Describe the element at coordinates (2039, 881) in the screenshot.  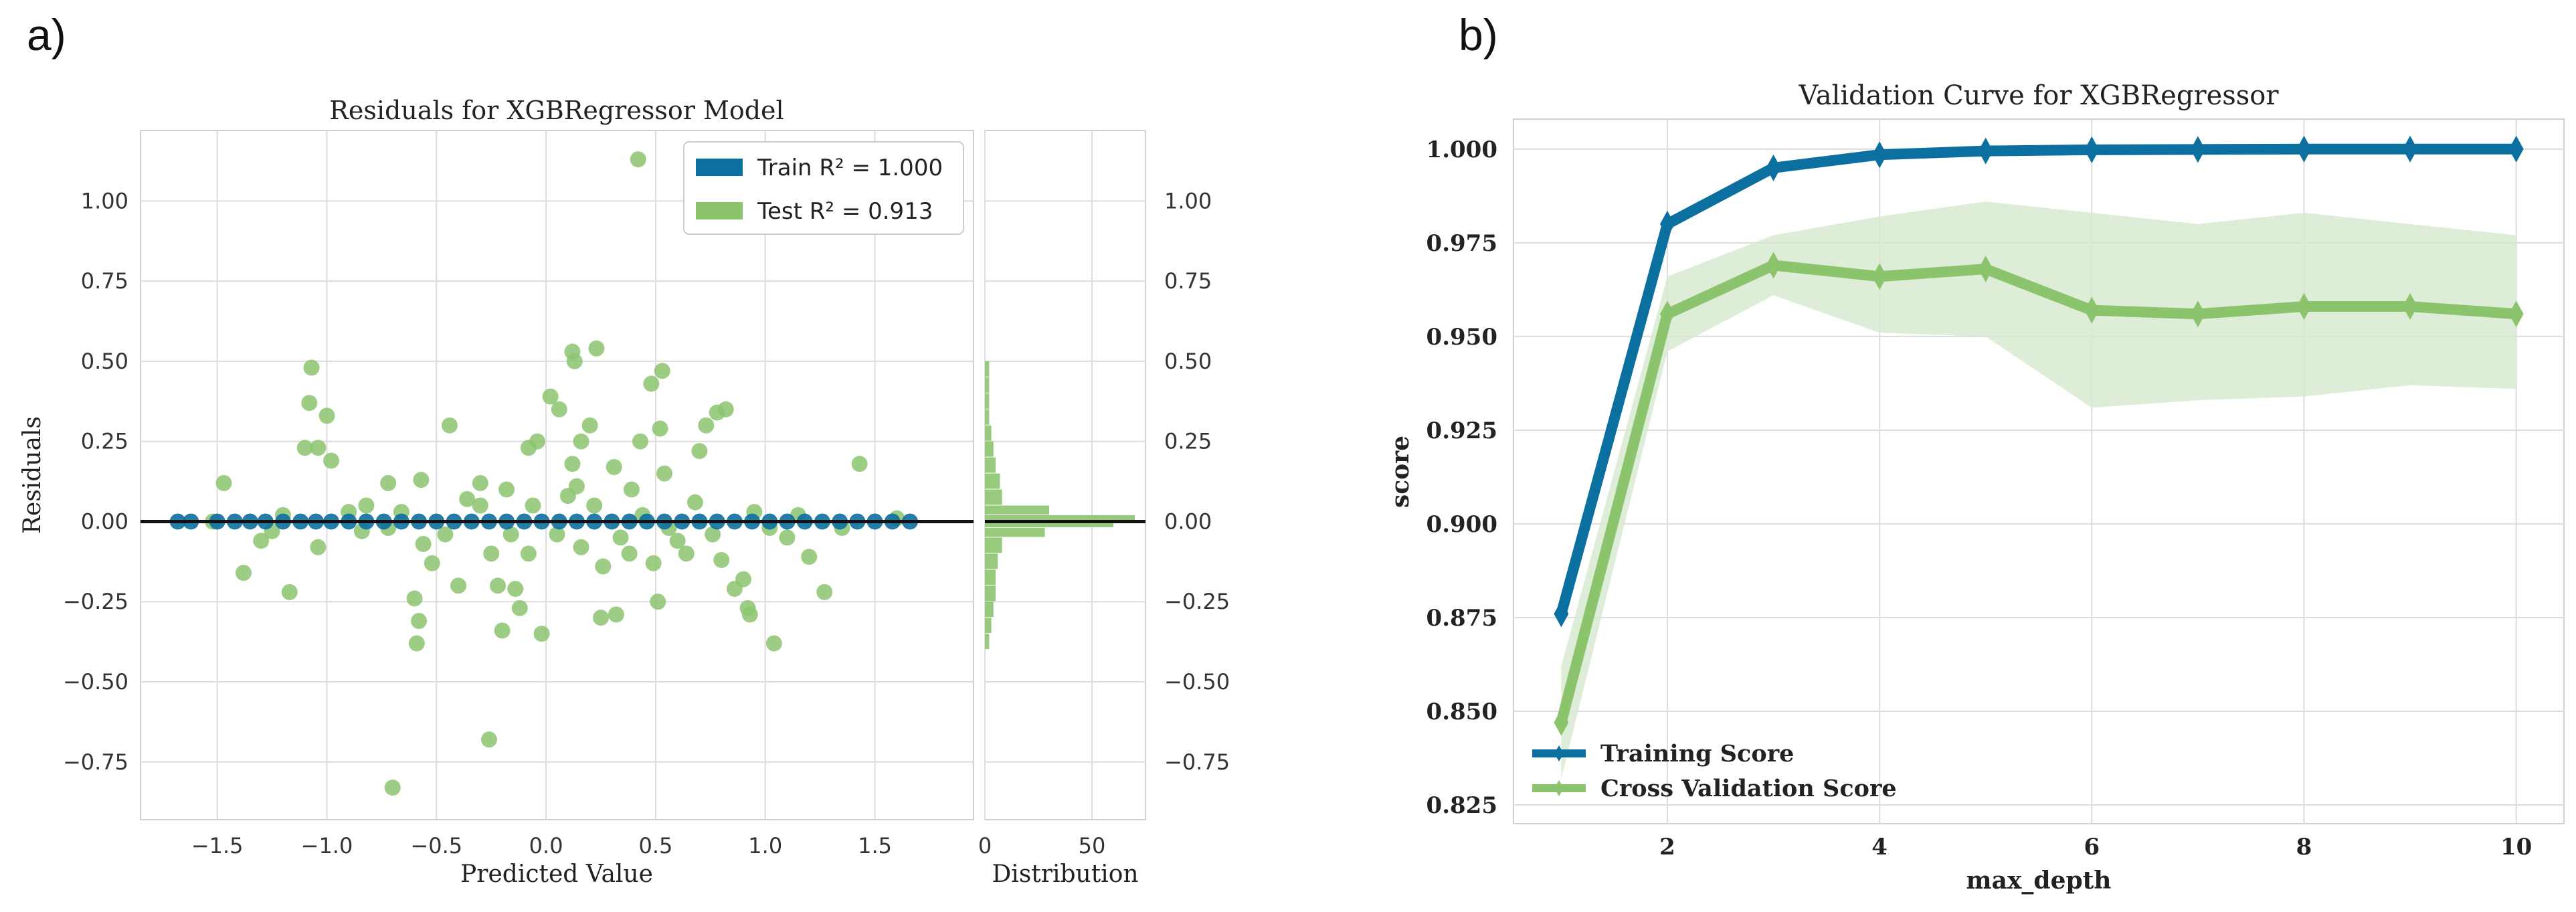
I see `validation-x-label: max_depth` at that location.